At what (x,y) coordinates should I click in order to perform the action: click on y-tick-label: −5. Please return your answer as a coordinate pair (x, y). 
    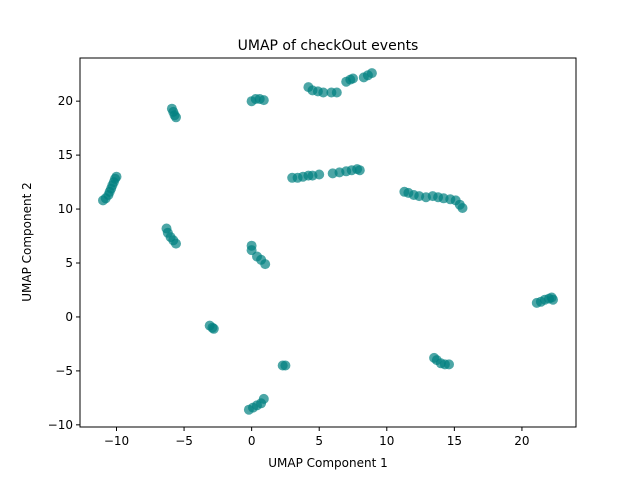
    Looking at the image, I should click on (64, 371).